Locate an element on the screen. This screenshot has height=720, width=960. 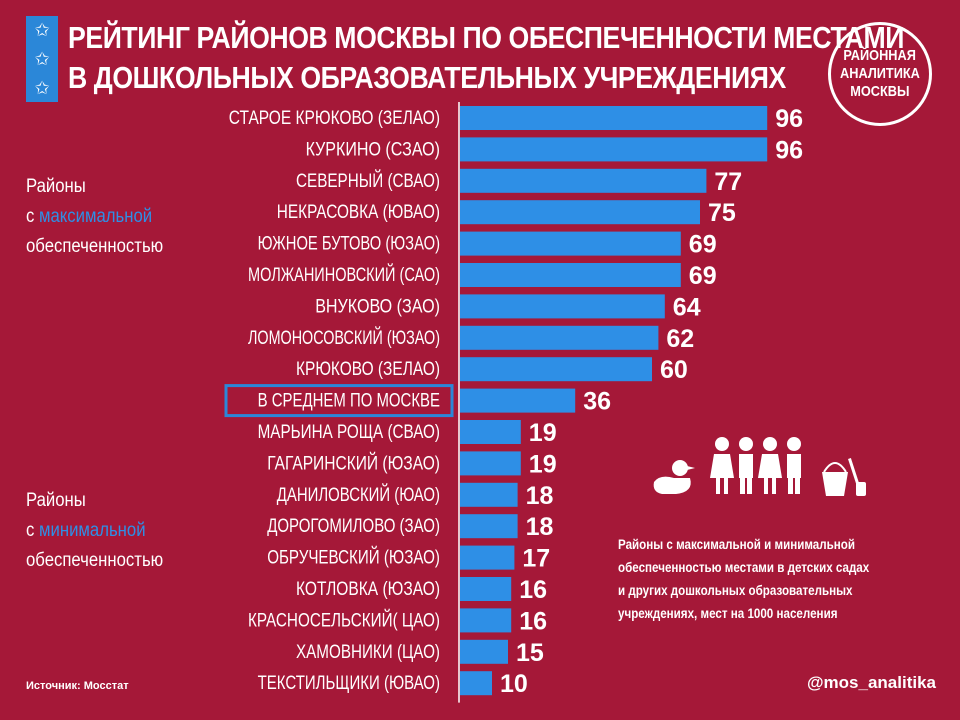
category-label: СТАРОЕ КРЮКОВО (ЗЕЛАО) is located at coordinates (334, 118).